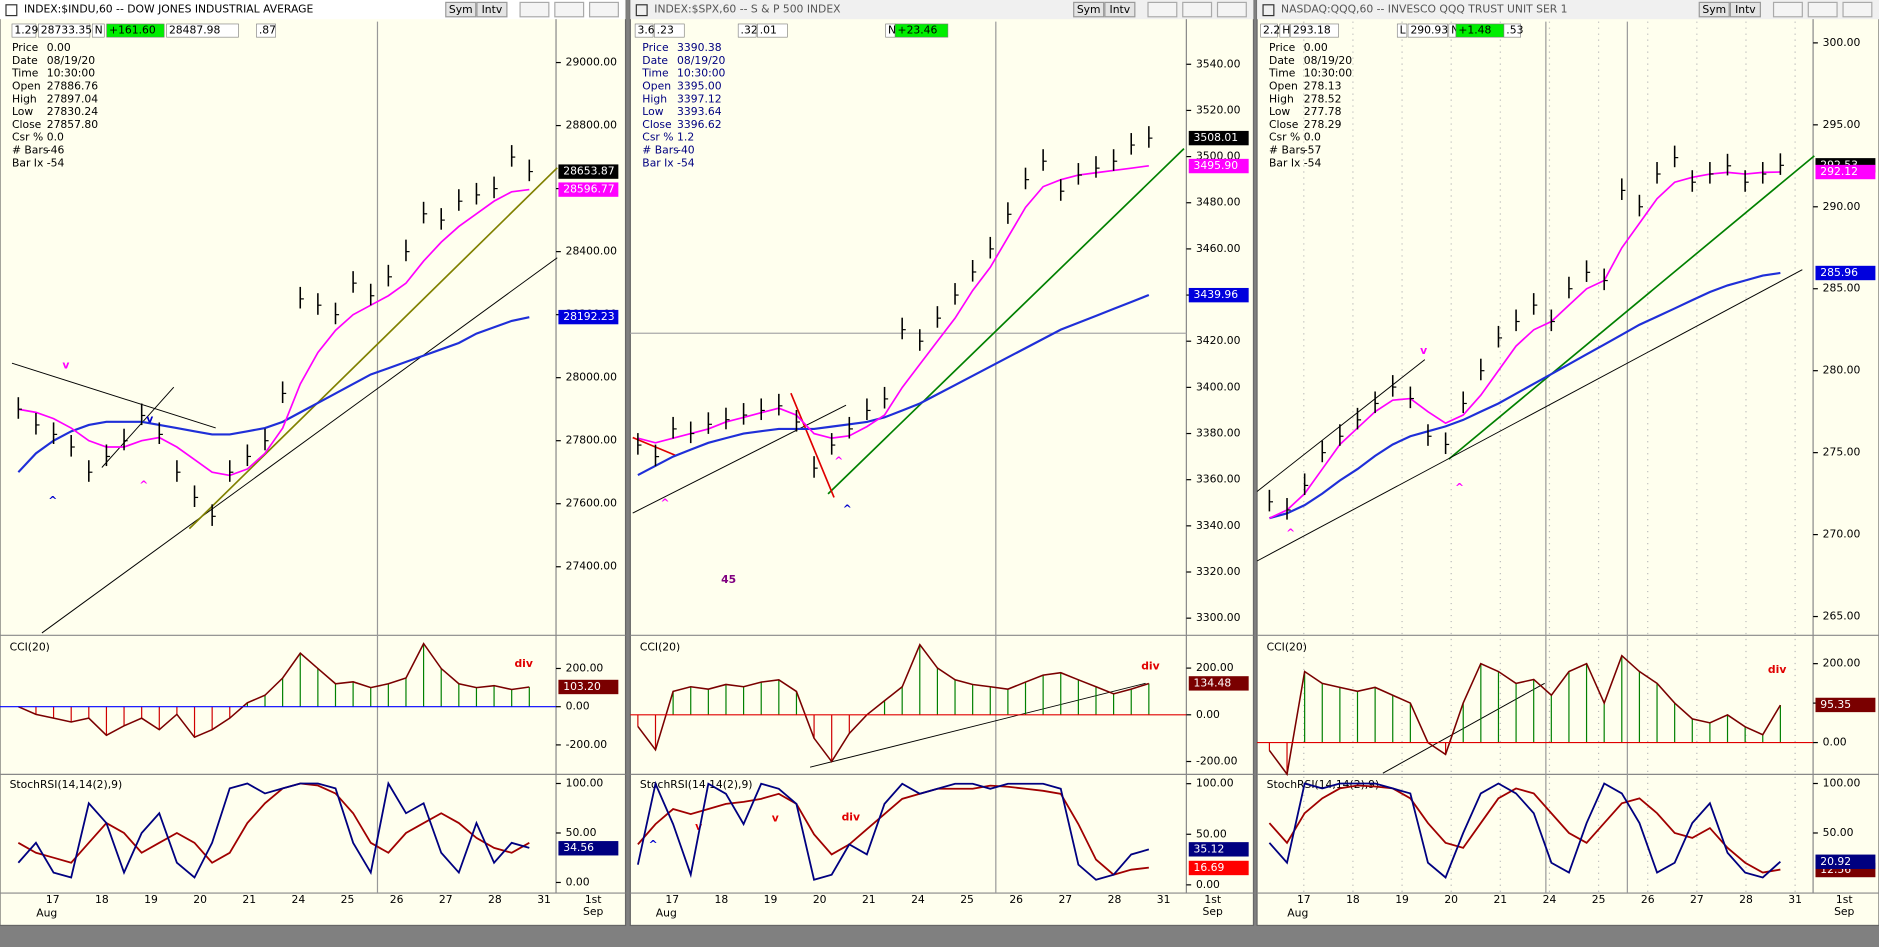  What do you see at coordinates (1514, 30) in the screenshot?
I see `header-value: .53` at bounding box center [1514, 30].